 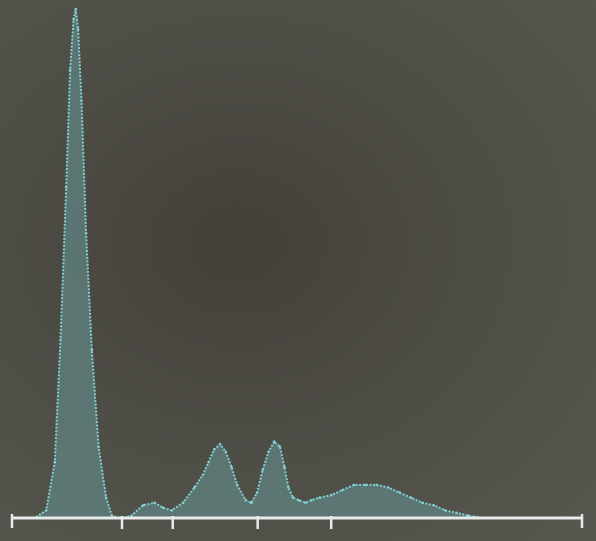 What do you see at coordinates (297, 521) in the screenshot?
I see `x-axis` at bounding box center [297, 521].